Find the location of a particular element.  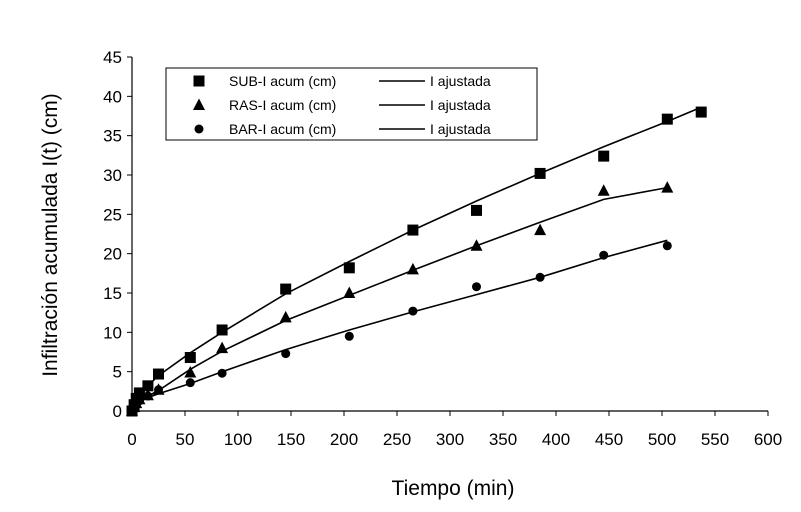

x-tick-label: 50 is located at coordinates (185, 439).